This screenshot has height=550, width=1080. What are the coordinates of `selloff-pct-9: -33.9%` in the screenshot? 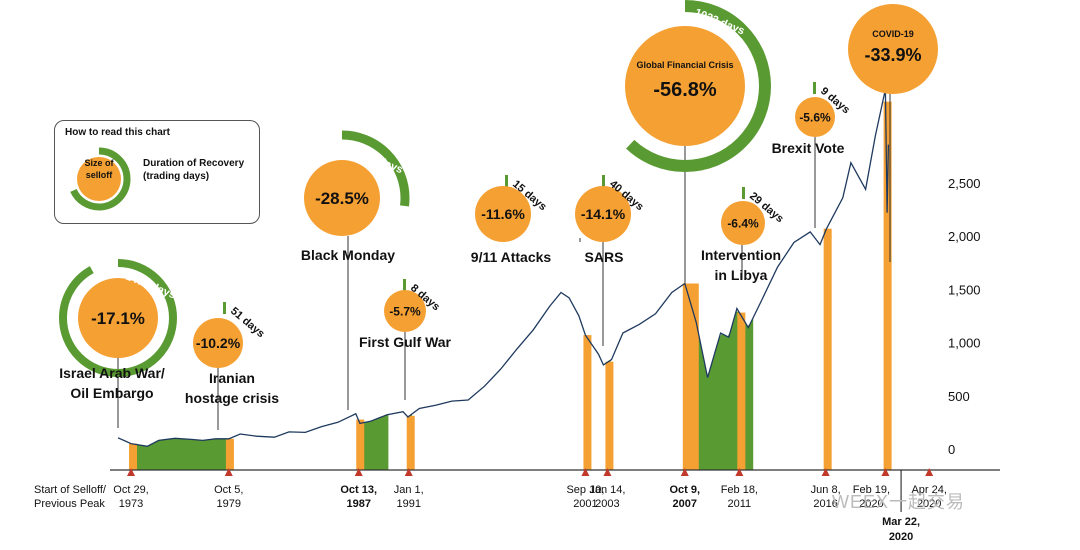 It's located at (892, 55).